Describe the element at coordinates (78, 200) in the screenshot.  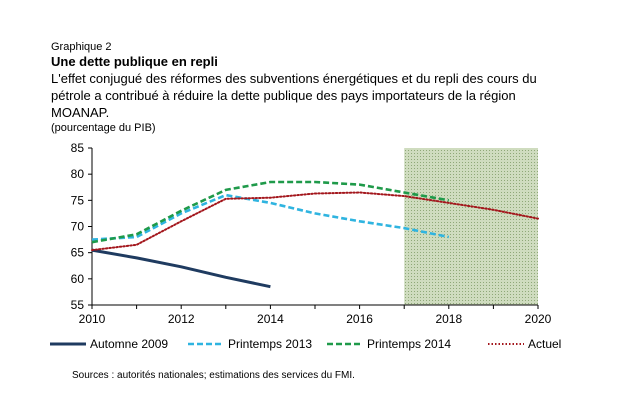
I see `y-tick-label: 75` at that location.